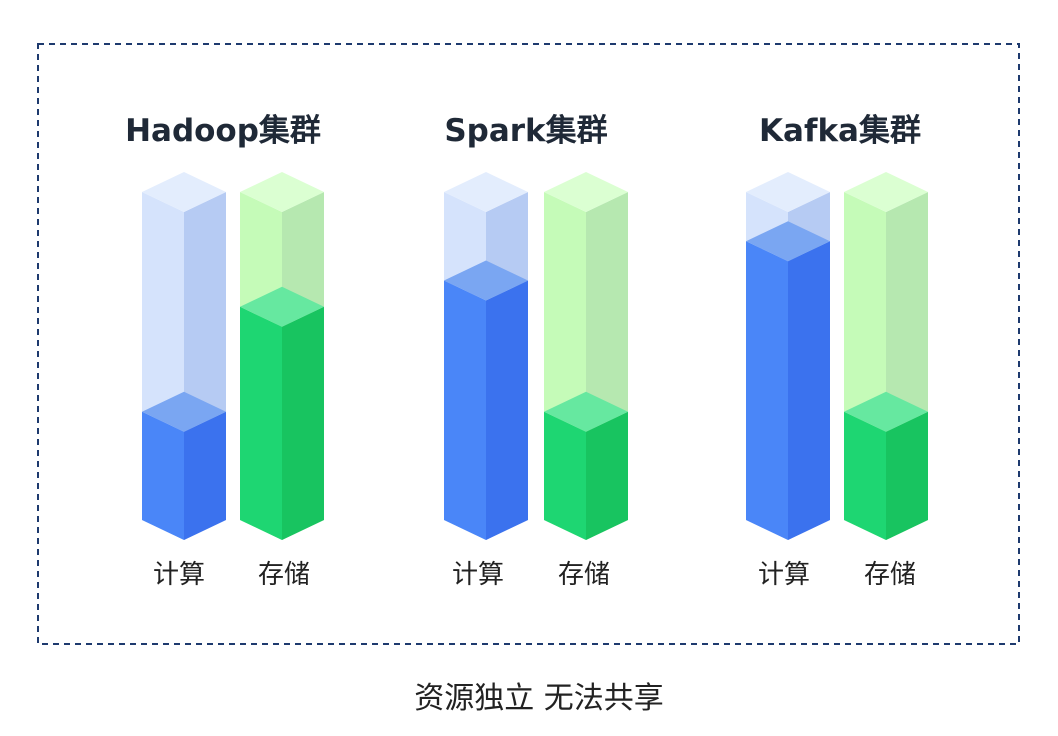 The width and height of the screenshot is (1058, 736). Describe the element at coordinates (536, 351) in the screenshot. I see `cluster-spark: Spark集群 计算 存储` at that location.